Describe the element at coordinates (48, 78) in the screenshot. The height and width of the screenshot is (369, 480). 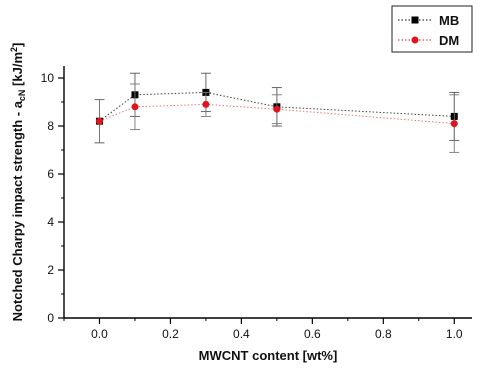
I see `y-tick-label: 10` at that location.